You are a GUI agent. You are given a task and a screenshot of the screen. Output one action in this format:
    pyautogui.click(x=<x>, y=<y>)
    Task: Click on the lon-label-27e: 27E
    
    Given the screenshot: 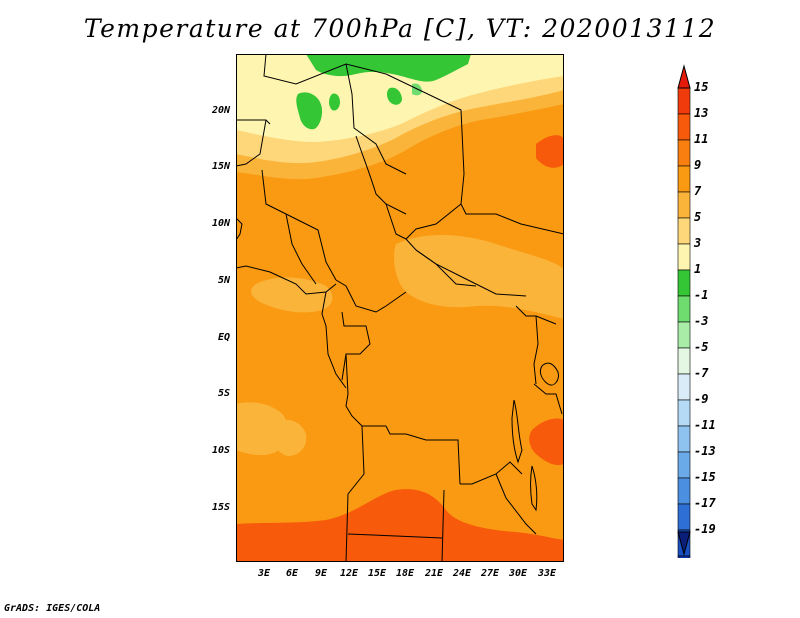 What is the action you would take?
    pyautogui.click(x=490, y=573)
    